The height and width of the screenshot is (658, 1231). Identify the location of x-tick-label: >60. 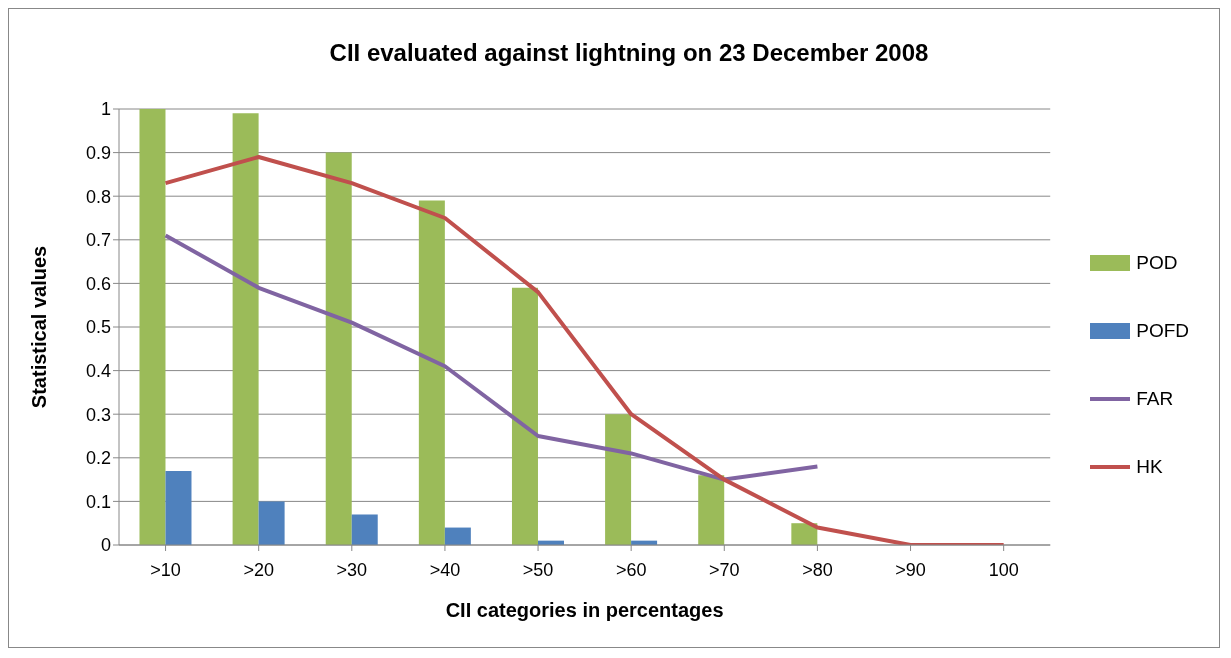
(631, 569).